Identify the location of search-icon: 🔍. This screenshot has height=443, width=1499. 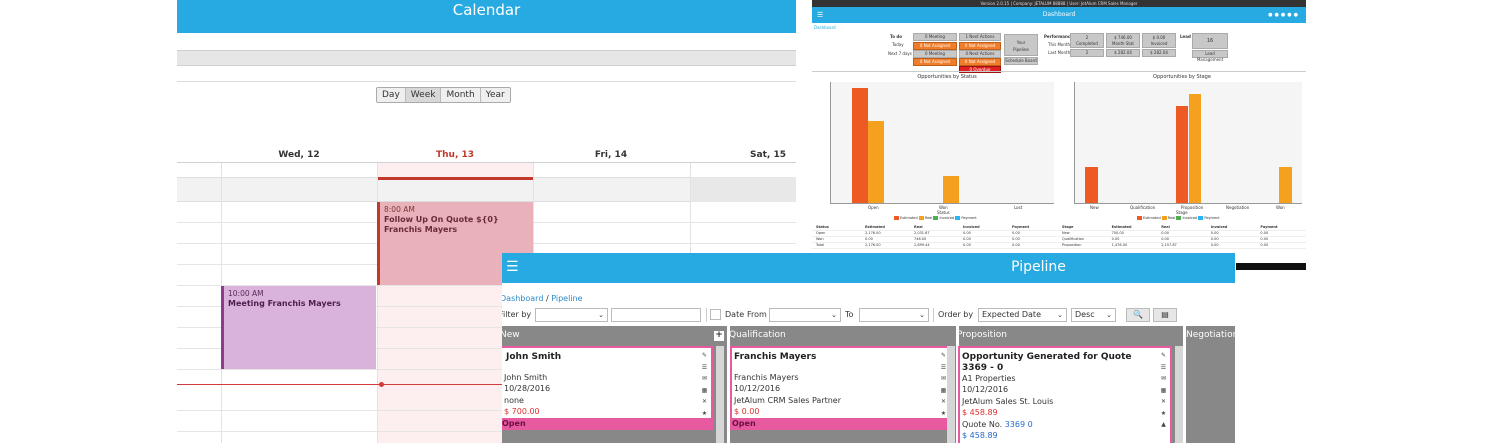
(1138, 314).